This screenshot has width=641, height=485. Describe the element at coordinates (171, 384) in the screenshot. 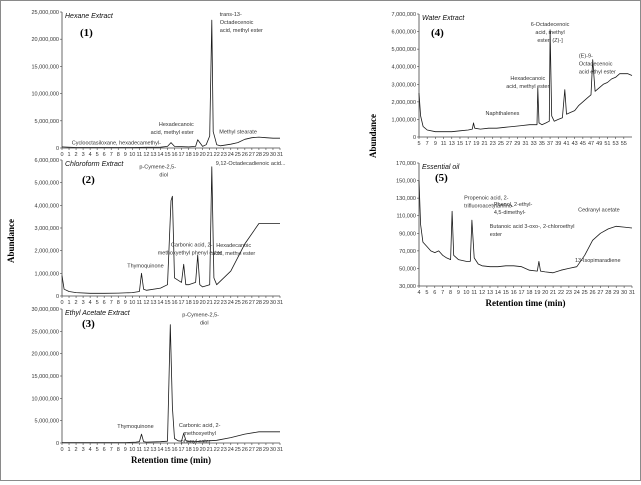

I see `chromatogram-line` at that location.